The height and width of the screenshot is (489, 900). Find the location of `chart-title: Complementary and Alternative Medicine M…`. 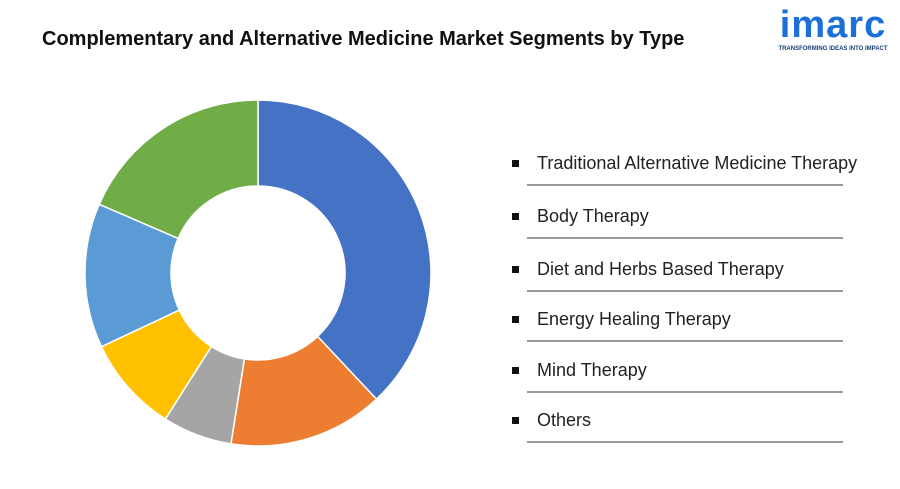

chart-title: Complementary and Alternative Medicine M… is located at coordinates (363, 39).